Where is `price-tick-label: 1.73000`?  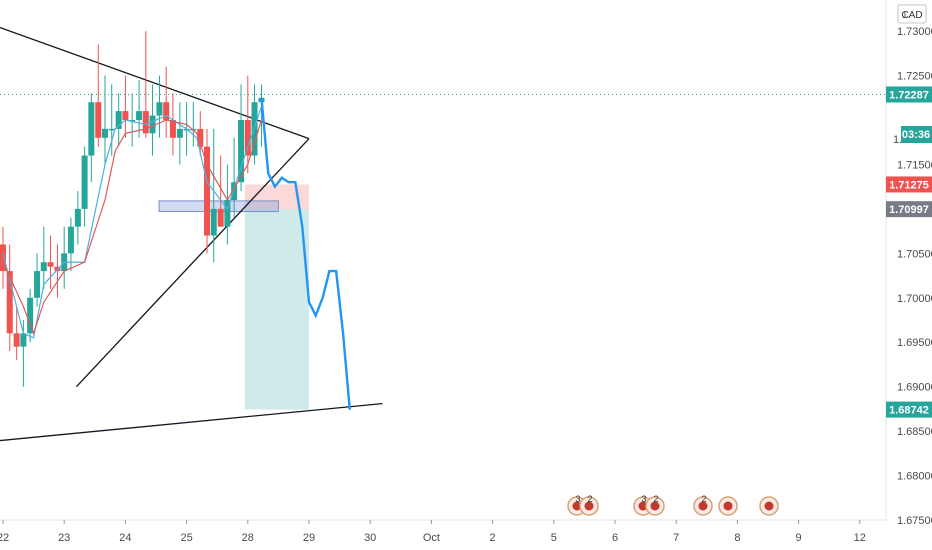
price-tick-label: 1.73000 is located at coordinates (914, 32).